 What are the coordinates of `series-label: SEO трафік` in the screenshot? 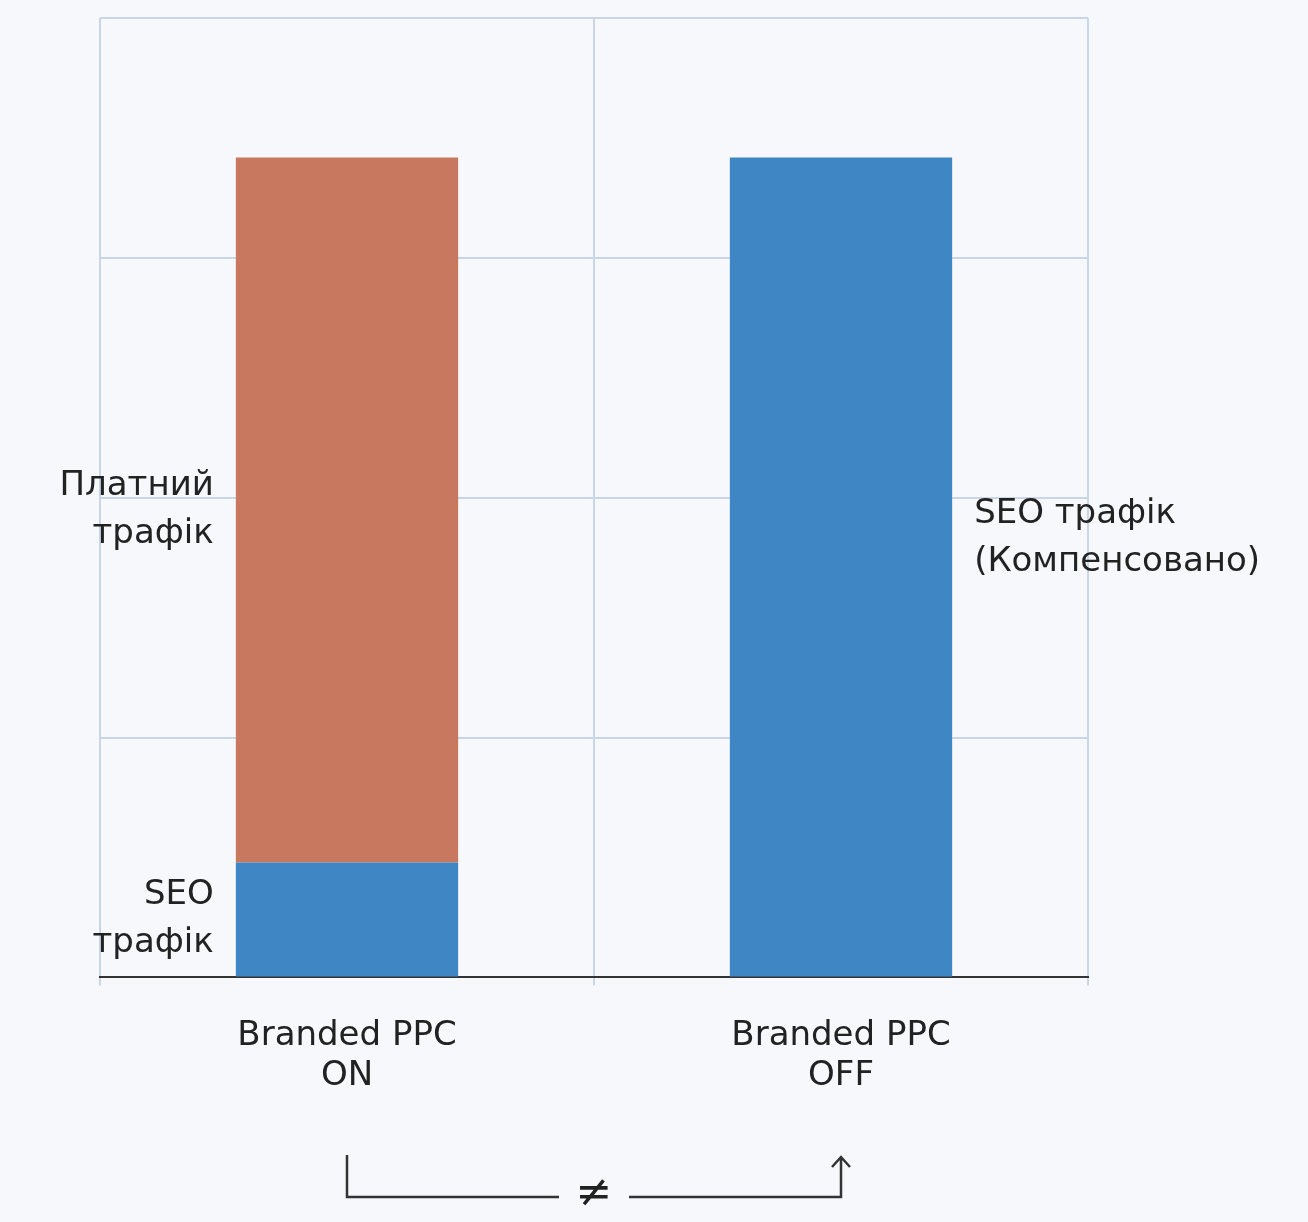 It's located at (153, 916).